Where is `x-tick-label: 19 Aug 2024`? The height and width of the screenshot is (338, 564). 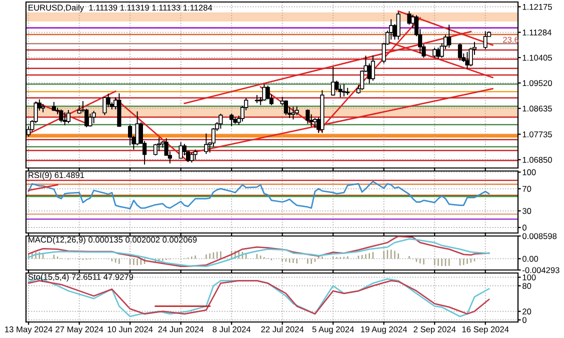 x-tick-label: 19 Aug 2024 is located at coordinates (384, 330).